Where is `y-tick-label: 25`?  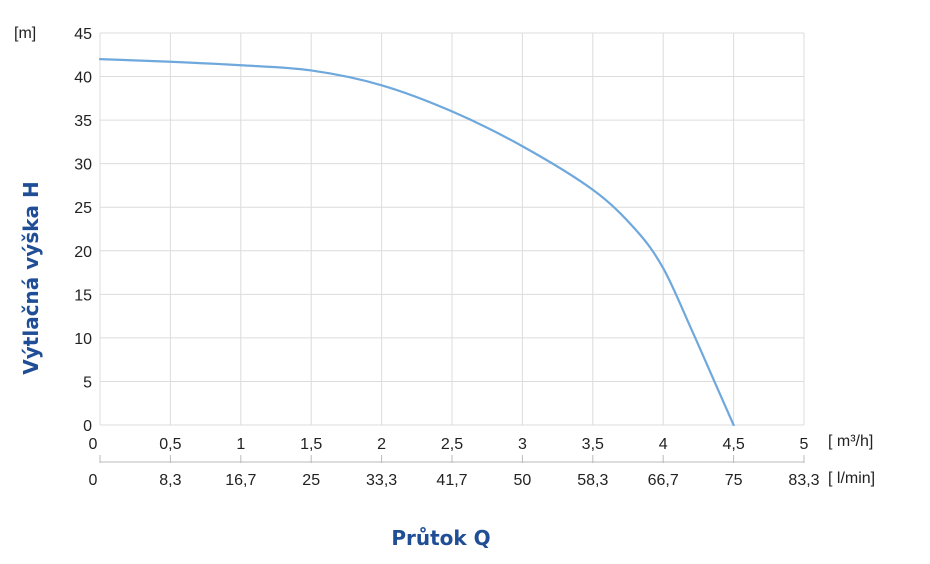
y-tick-label: 25 is located at coordinates (83, 208).